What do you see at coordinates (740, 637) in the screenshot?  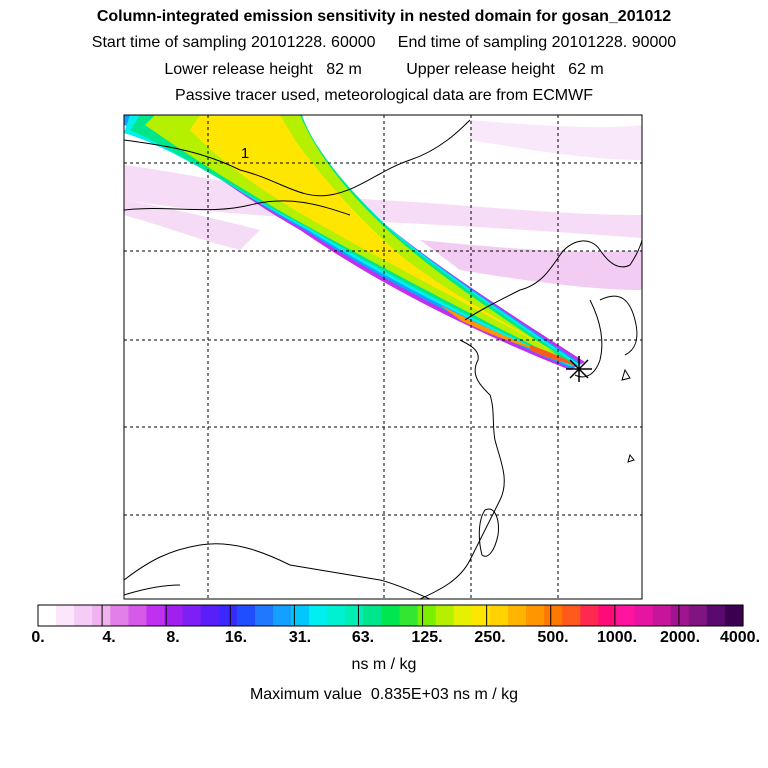 I see `colorbar-tick: 4000.` at bounding box center [740, 637].